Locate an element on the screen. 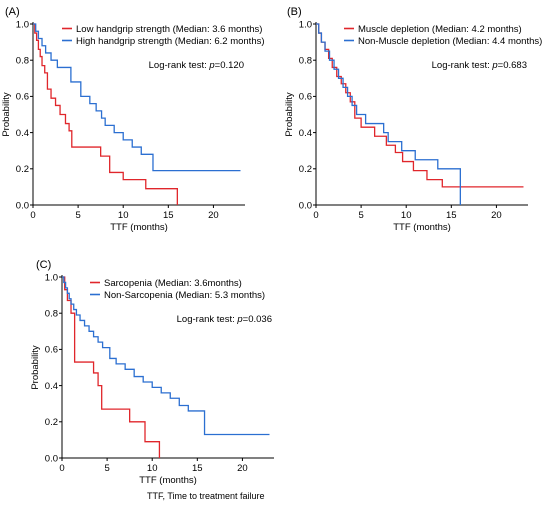  panel-label: (C) is located at coordinates (43, 265).